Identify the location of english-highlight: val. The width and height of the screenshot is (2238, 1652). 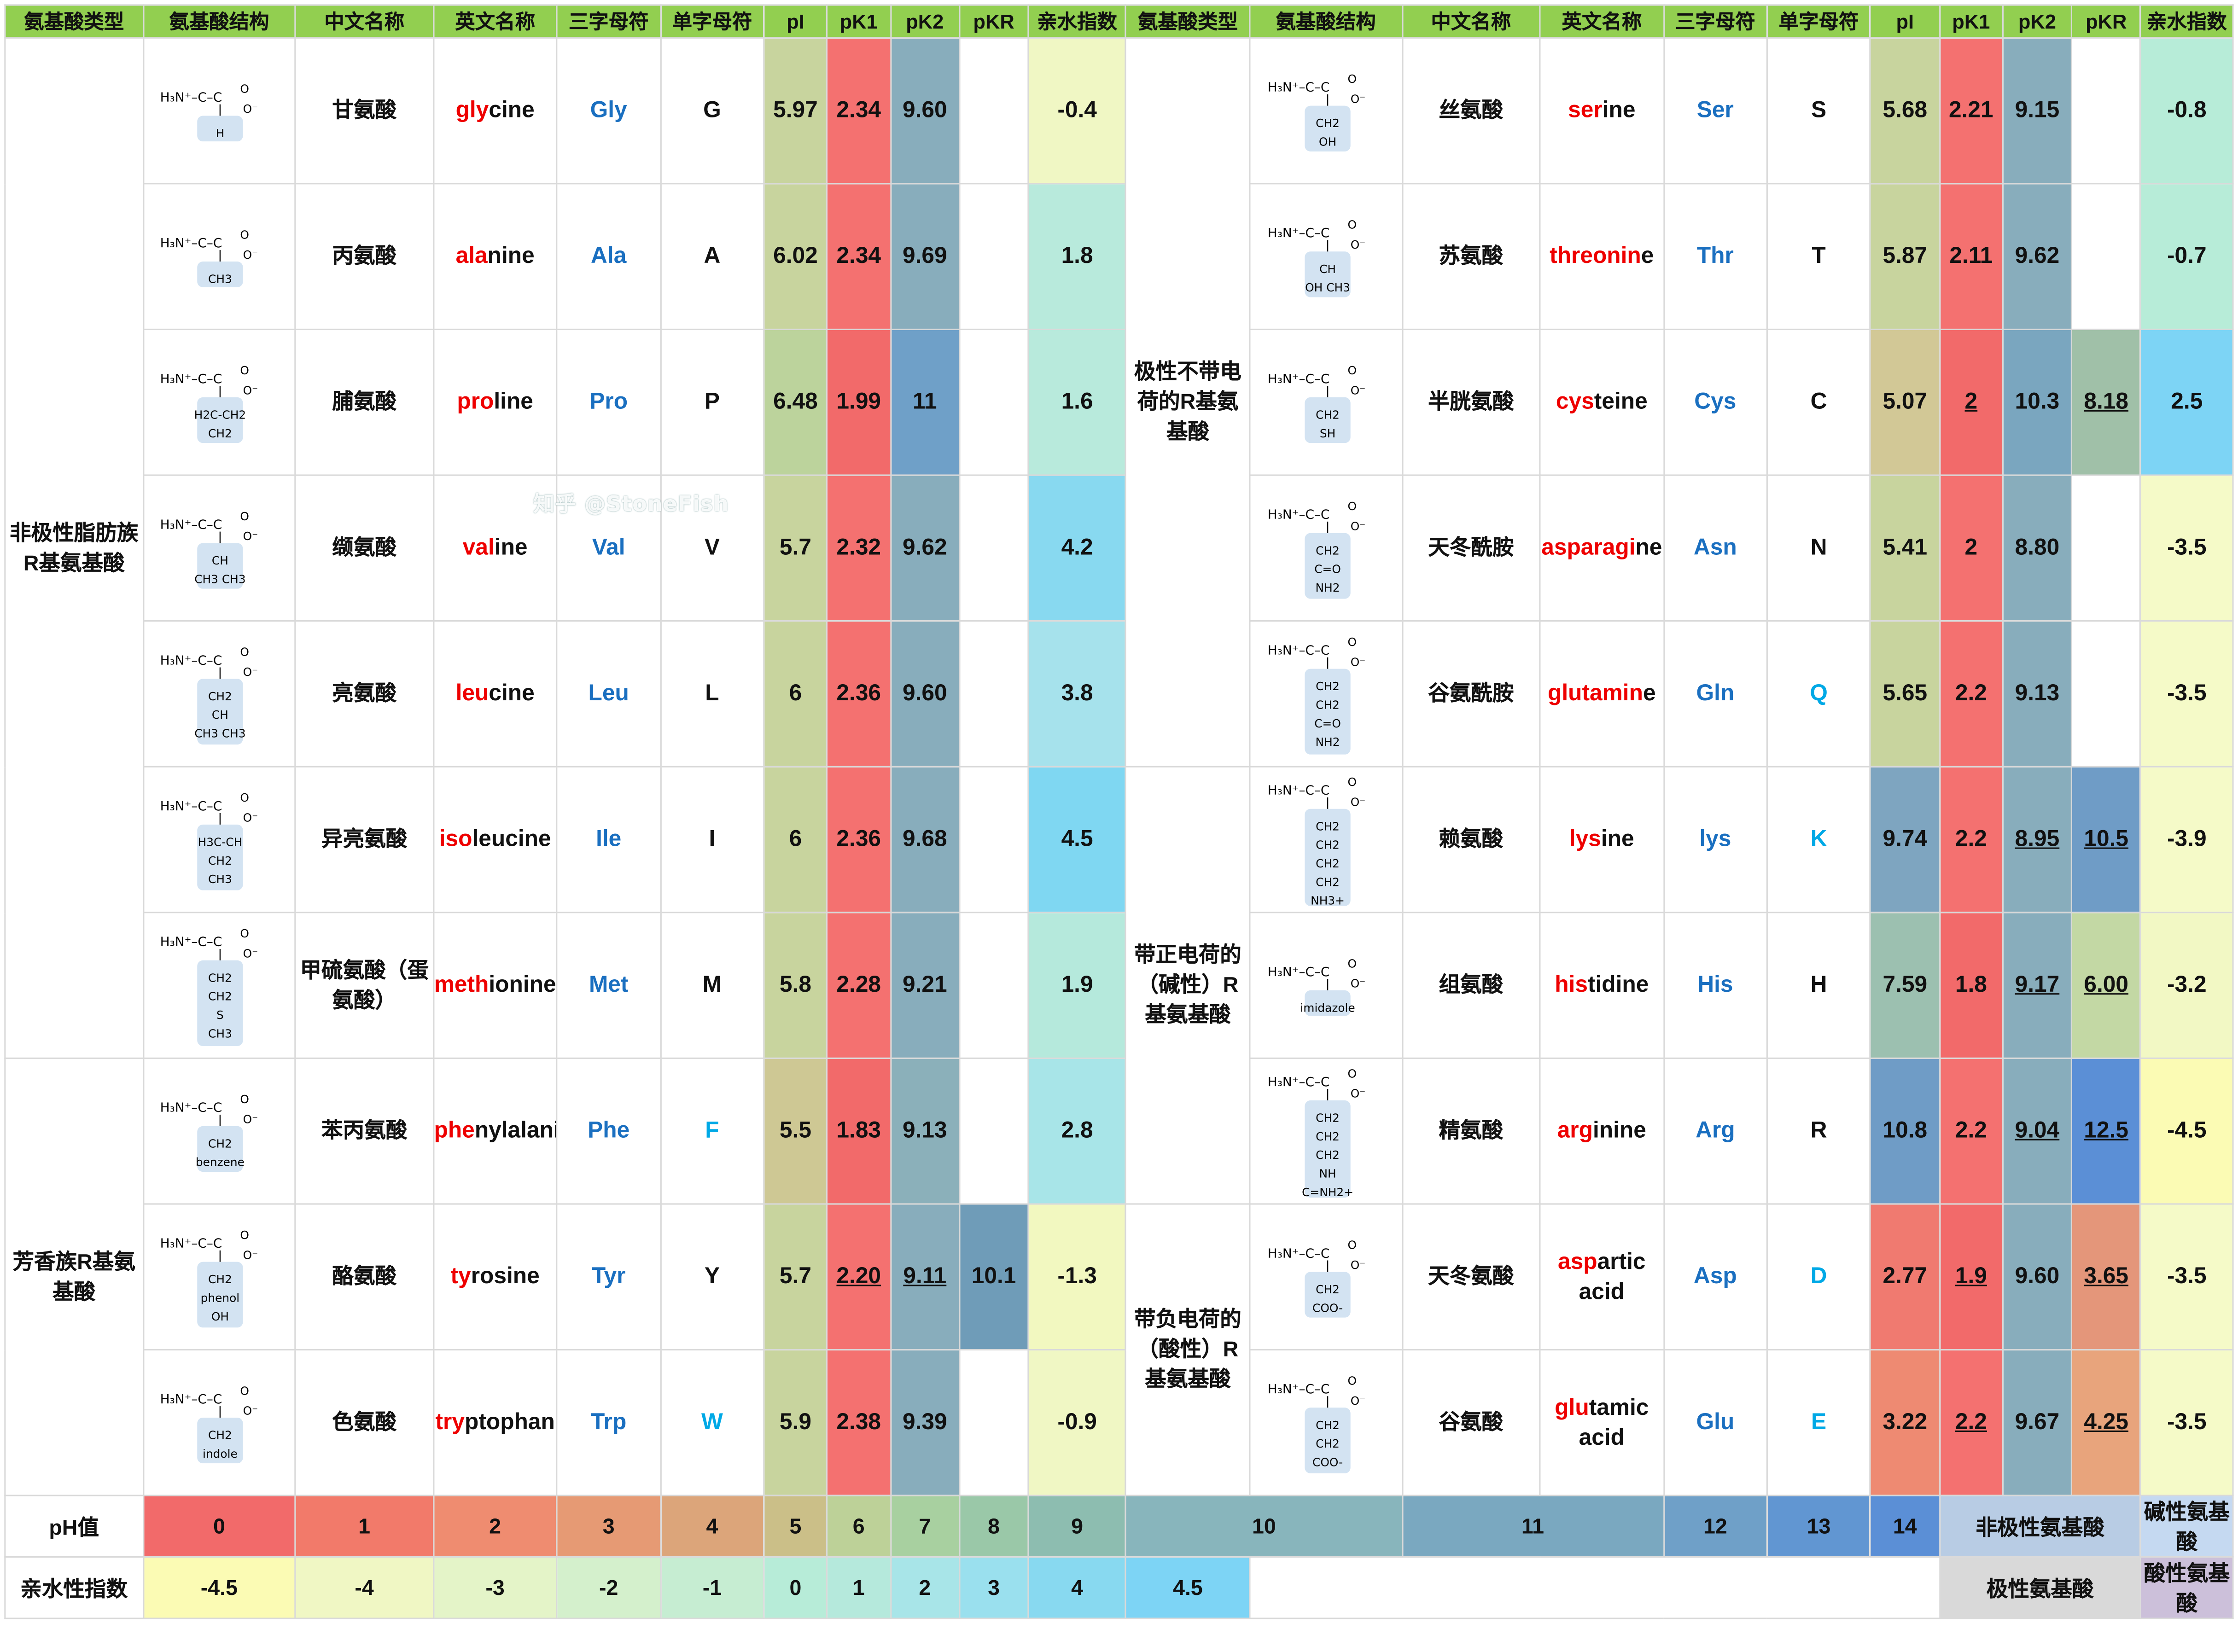
(478, 547).